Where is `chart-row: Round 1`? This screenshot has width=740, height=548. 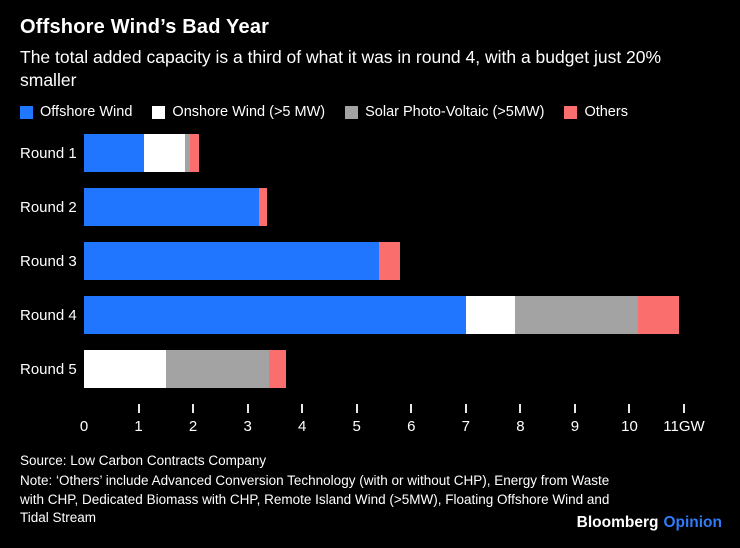 chart-row: Round 1 is located at coordinates (370, 153).